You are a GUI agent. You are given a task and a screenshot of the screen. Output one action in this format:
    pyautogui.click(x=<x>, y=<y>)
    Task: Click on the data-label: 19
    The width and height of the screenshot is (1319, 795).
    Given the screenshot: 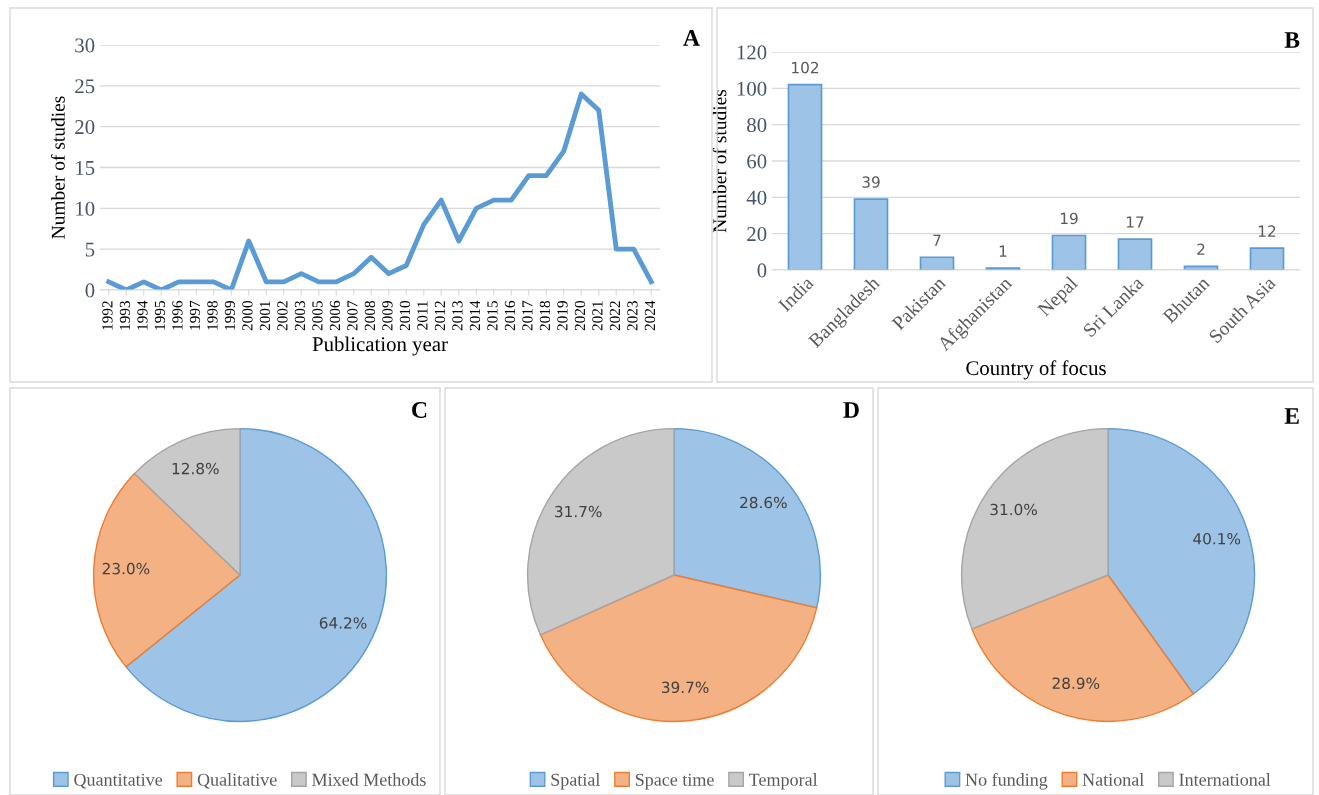 What is the action you would take?
    pyautogui.click(x=1069, y=218)
    